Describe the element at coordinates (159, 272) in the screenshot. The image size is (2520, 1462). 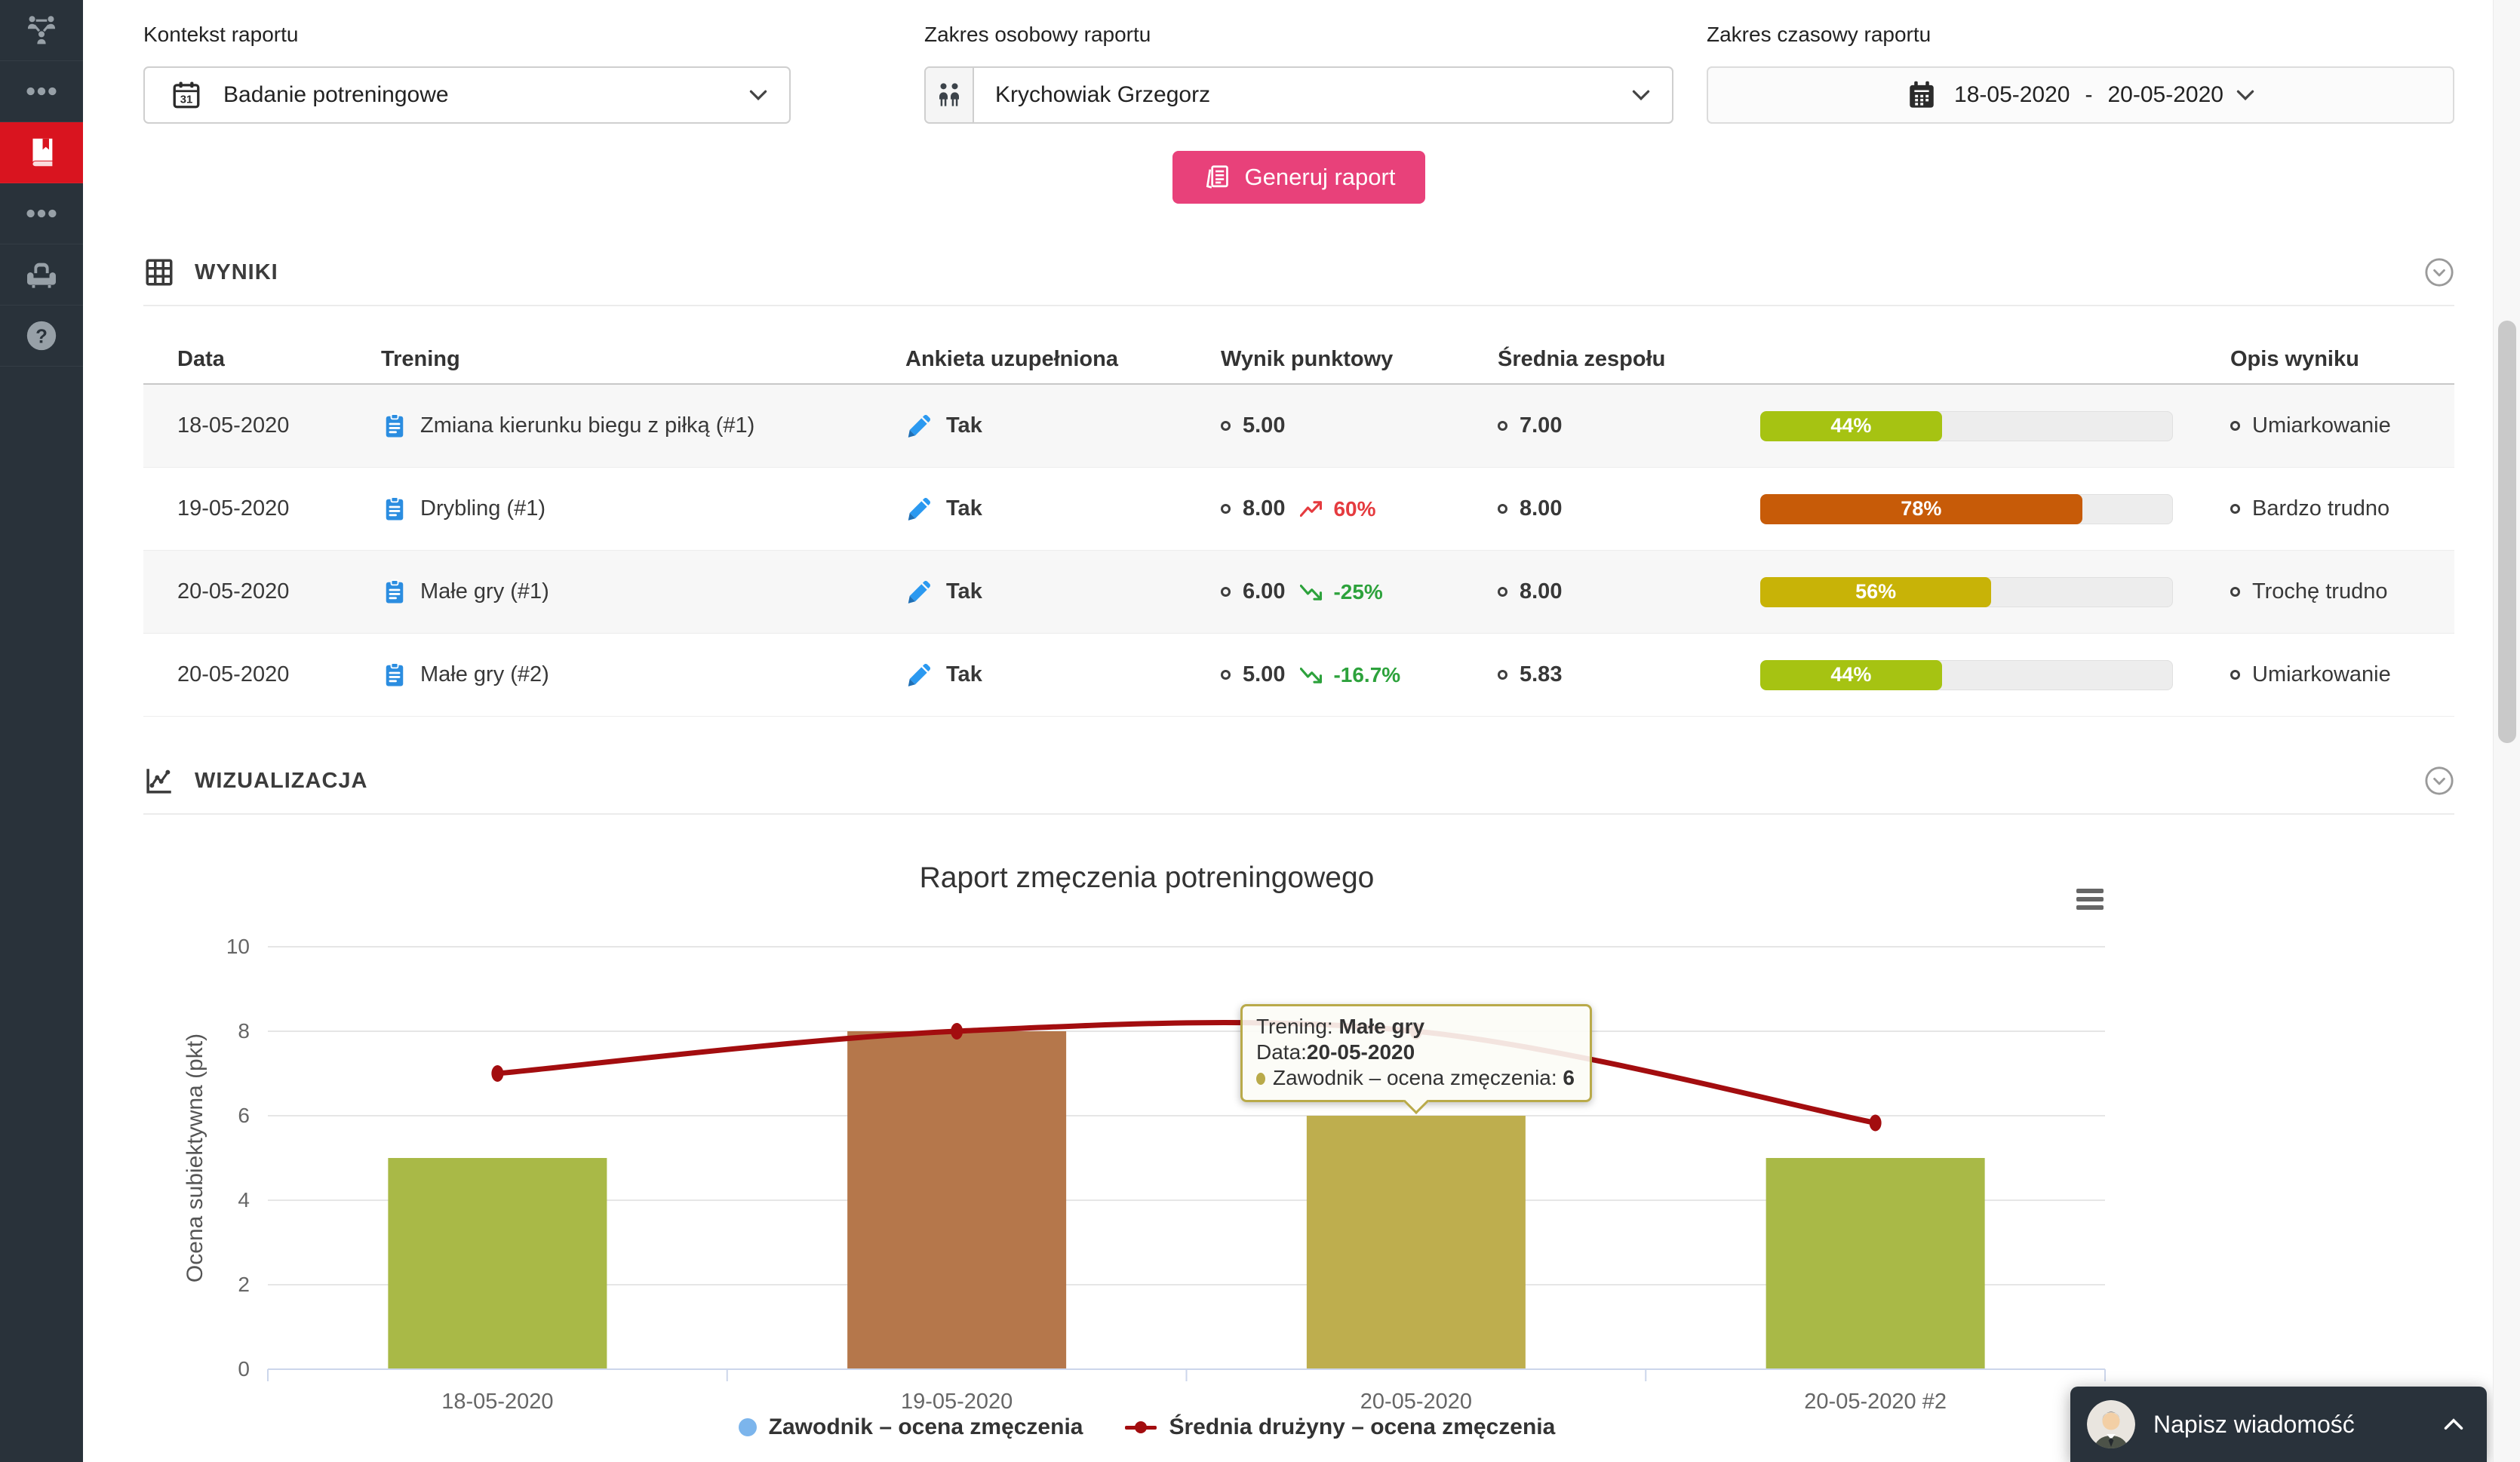
I see `table-grid-icon` at that location.